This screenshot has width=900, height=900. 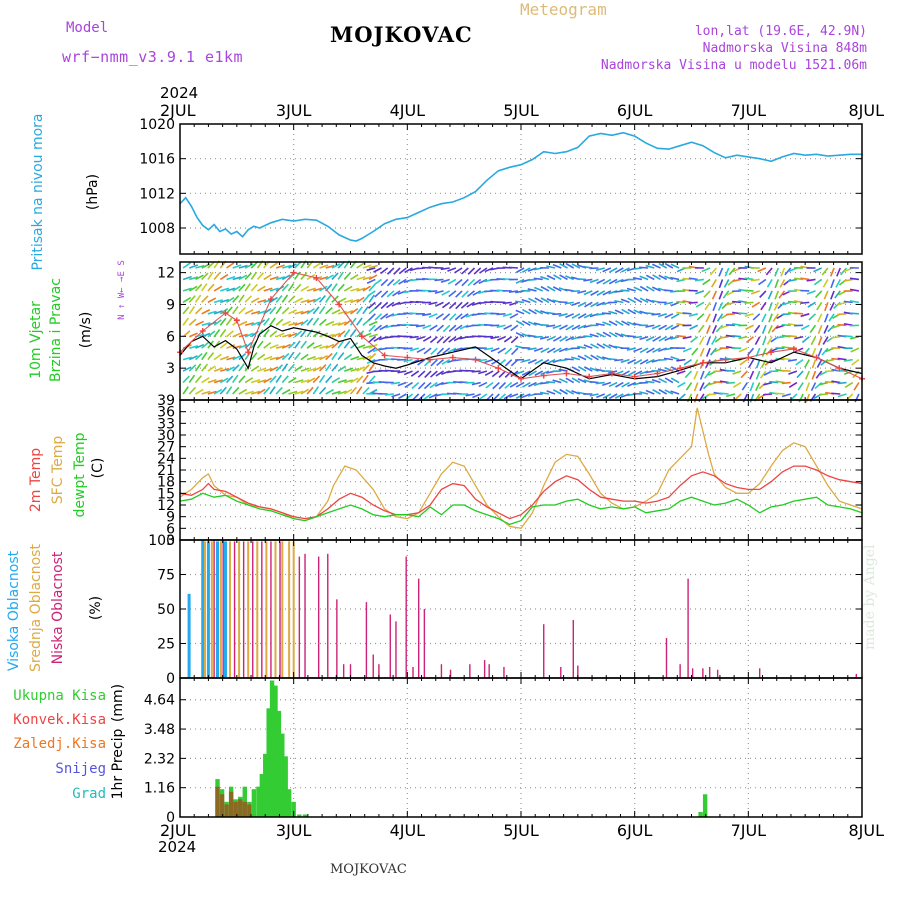 I want to click on cloud-low-axis-label: Niska Oblacnost, so click(x=58, y=607).